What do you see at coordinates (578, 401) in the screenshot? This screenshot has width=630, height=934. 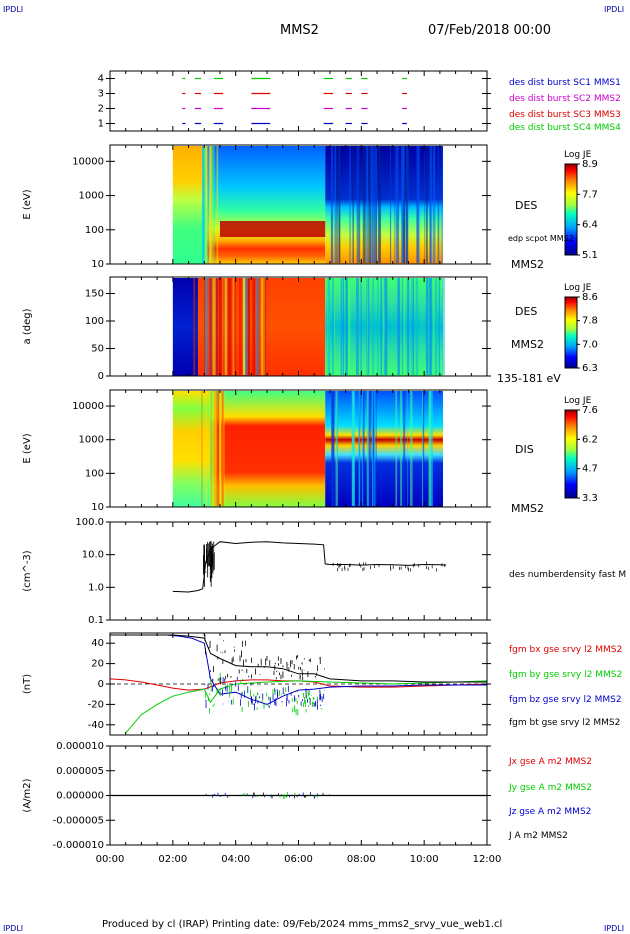 I see `colorbar-title-dis-energy: Log JE` at bounding box center [578, 401].